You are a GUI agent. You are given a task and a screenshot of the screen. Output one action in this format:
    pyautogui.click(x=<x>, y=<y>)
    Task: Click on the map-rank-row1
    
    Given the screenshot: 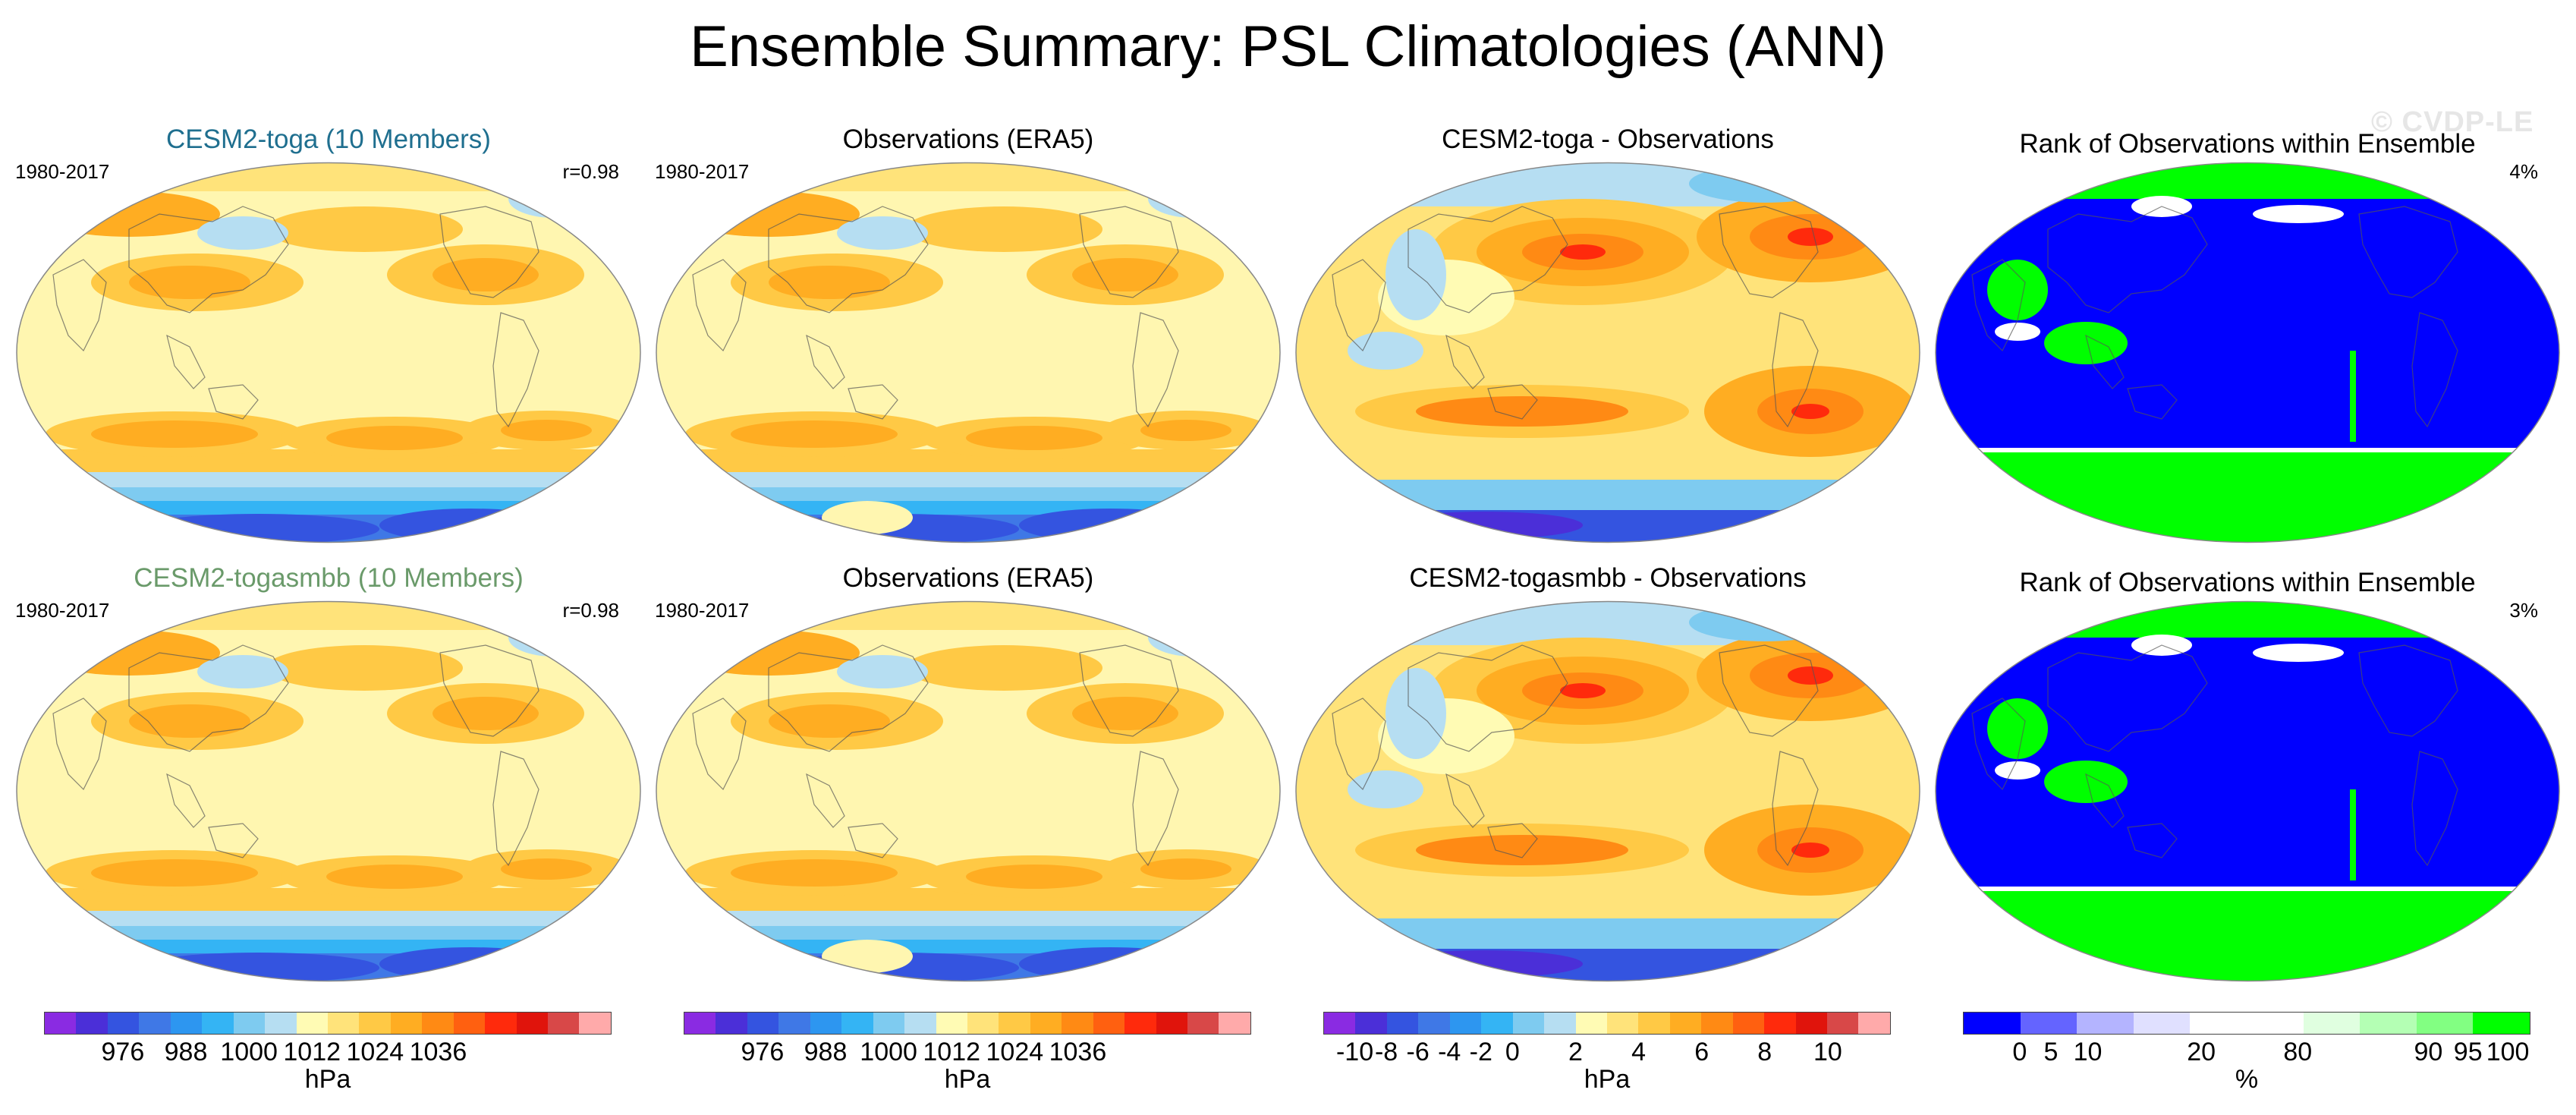 What is the action you would take?
    pyautogui.click(x=2247, y=352)
    